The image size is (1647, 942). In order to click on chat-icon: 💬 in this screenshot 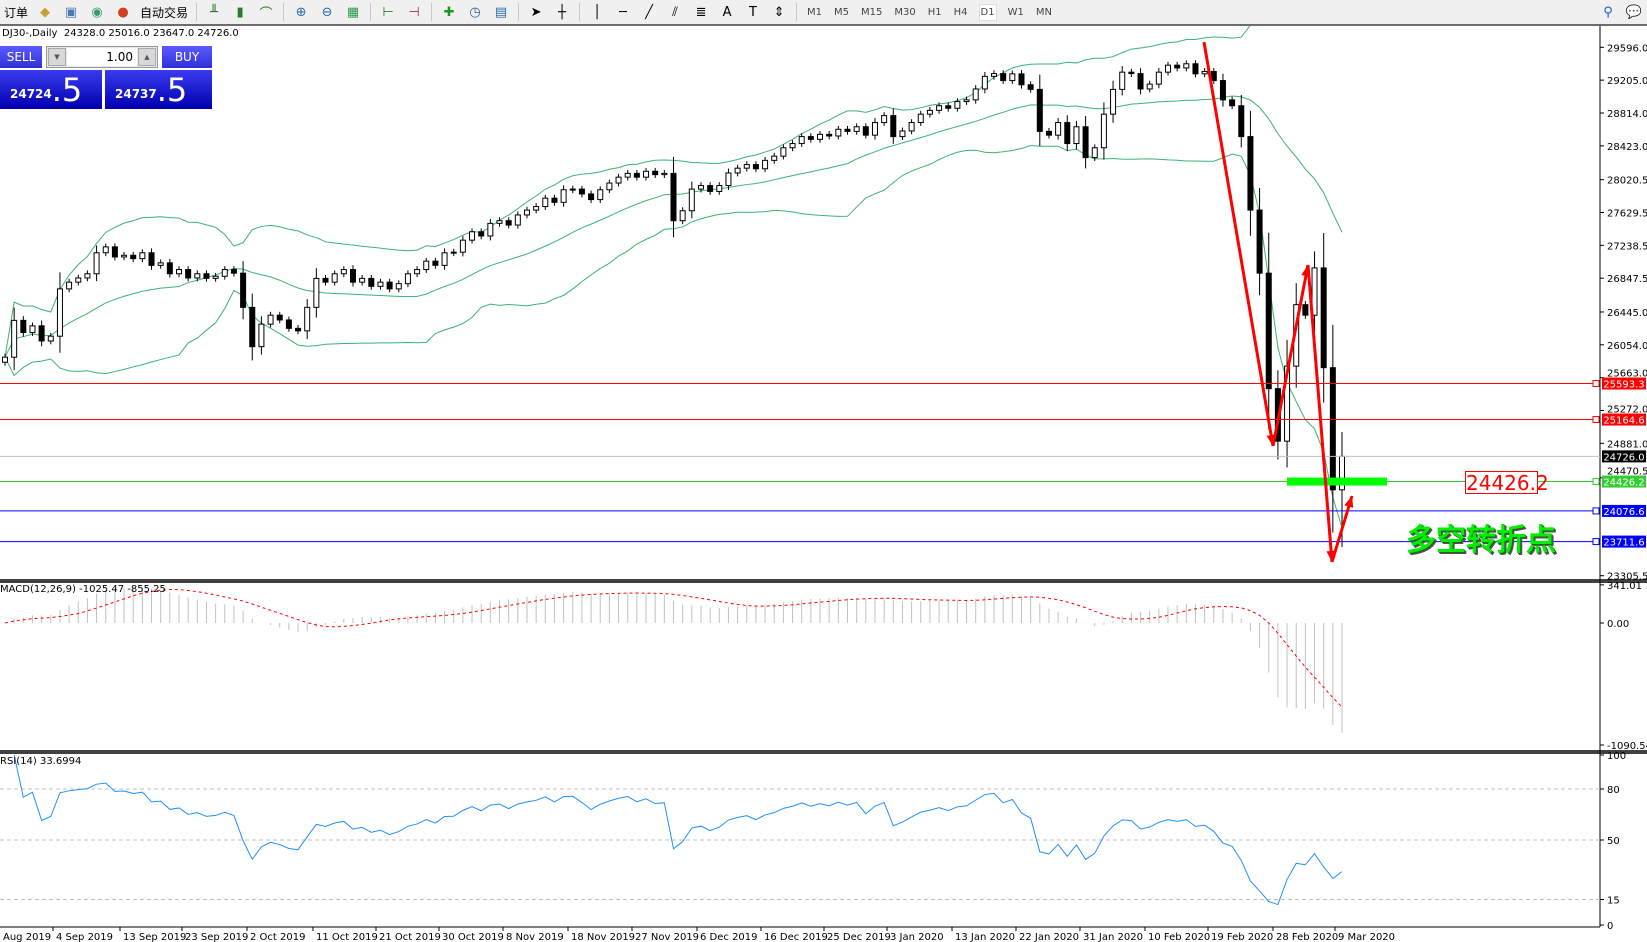, I will do `click(1634, 12)`.